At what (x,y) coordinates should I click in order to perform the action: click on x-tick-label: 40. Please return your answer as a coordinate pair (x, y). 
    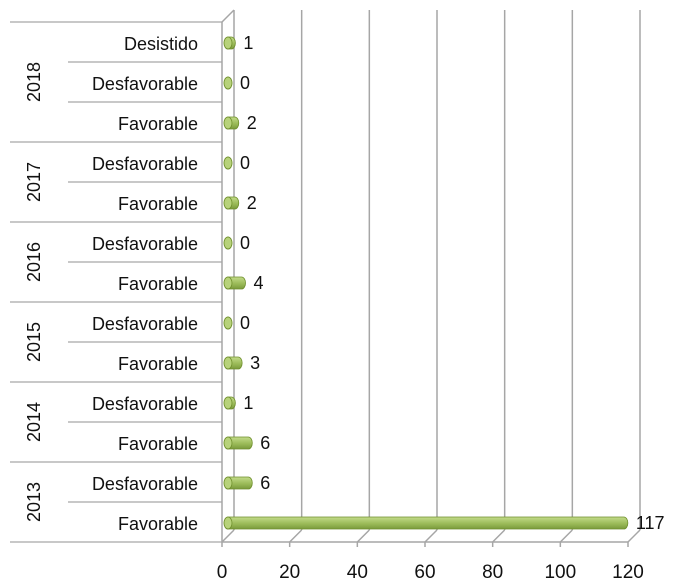
    Looking at the image, I should click on (357, 571).